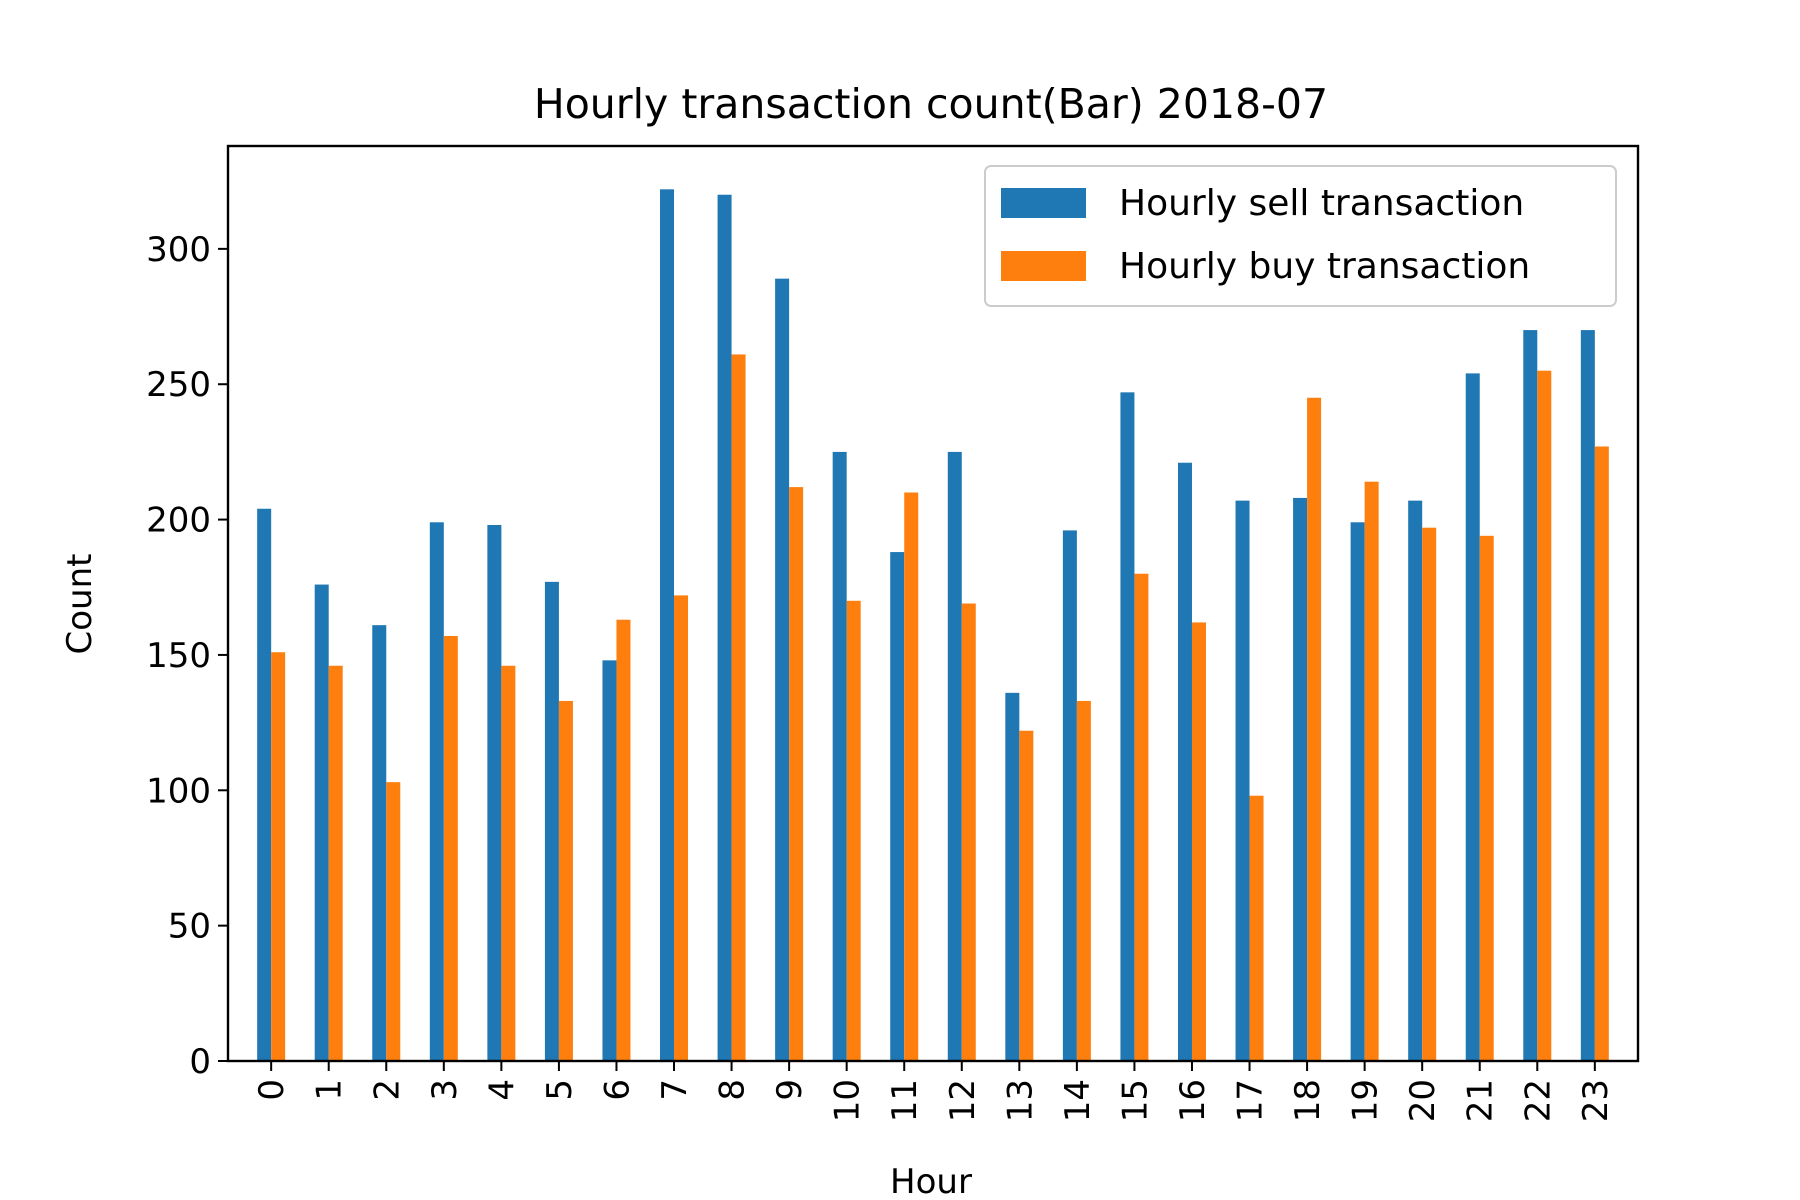 The width and height of the screenshot is (1800, 1200). I want to click on legend-swatch-buy, so click(1043, 266).